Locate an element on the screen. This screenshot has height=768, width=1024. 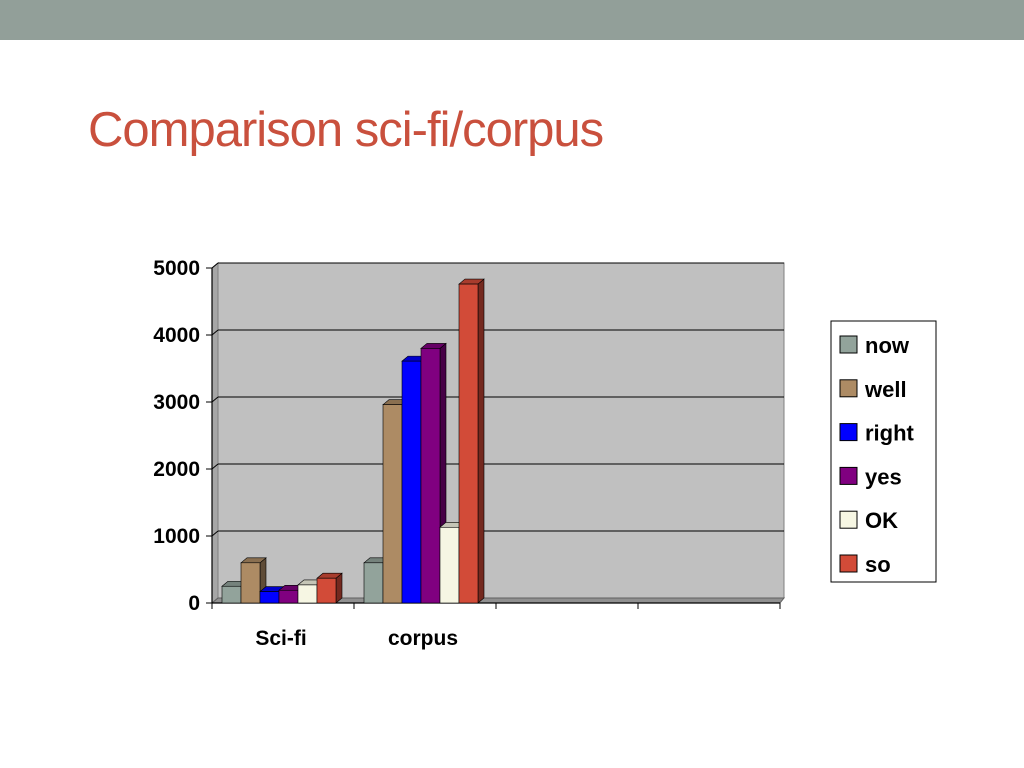
y-tick-label: 2000 is located at coordinates (176, 469).